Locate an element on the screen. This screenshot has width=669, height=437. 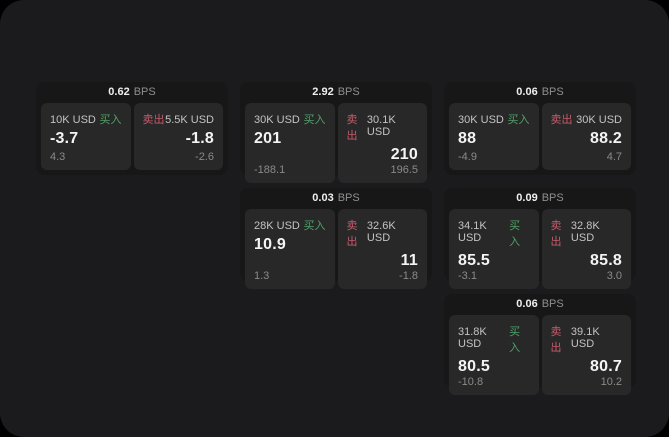
buy-quote-tile: 28K USD 买入 10.9 1.3 is located at coordinates (290, 249).